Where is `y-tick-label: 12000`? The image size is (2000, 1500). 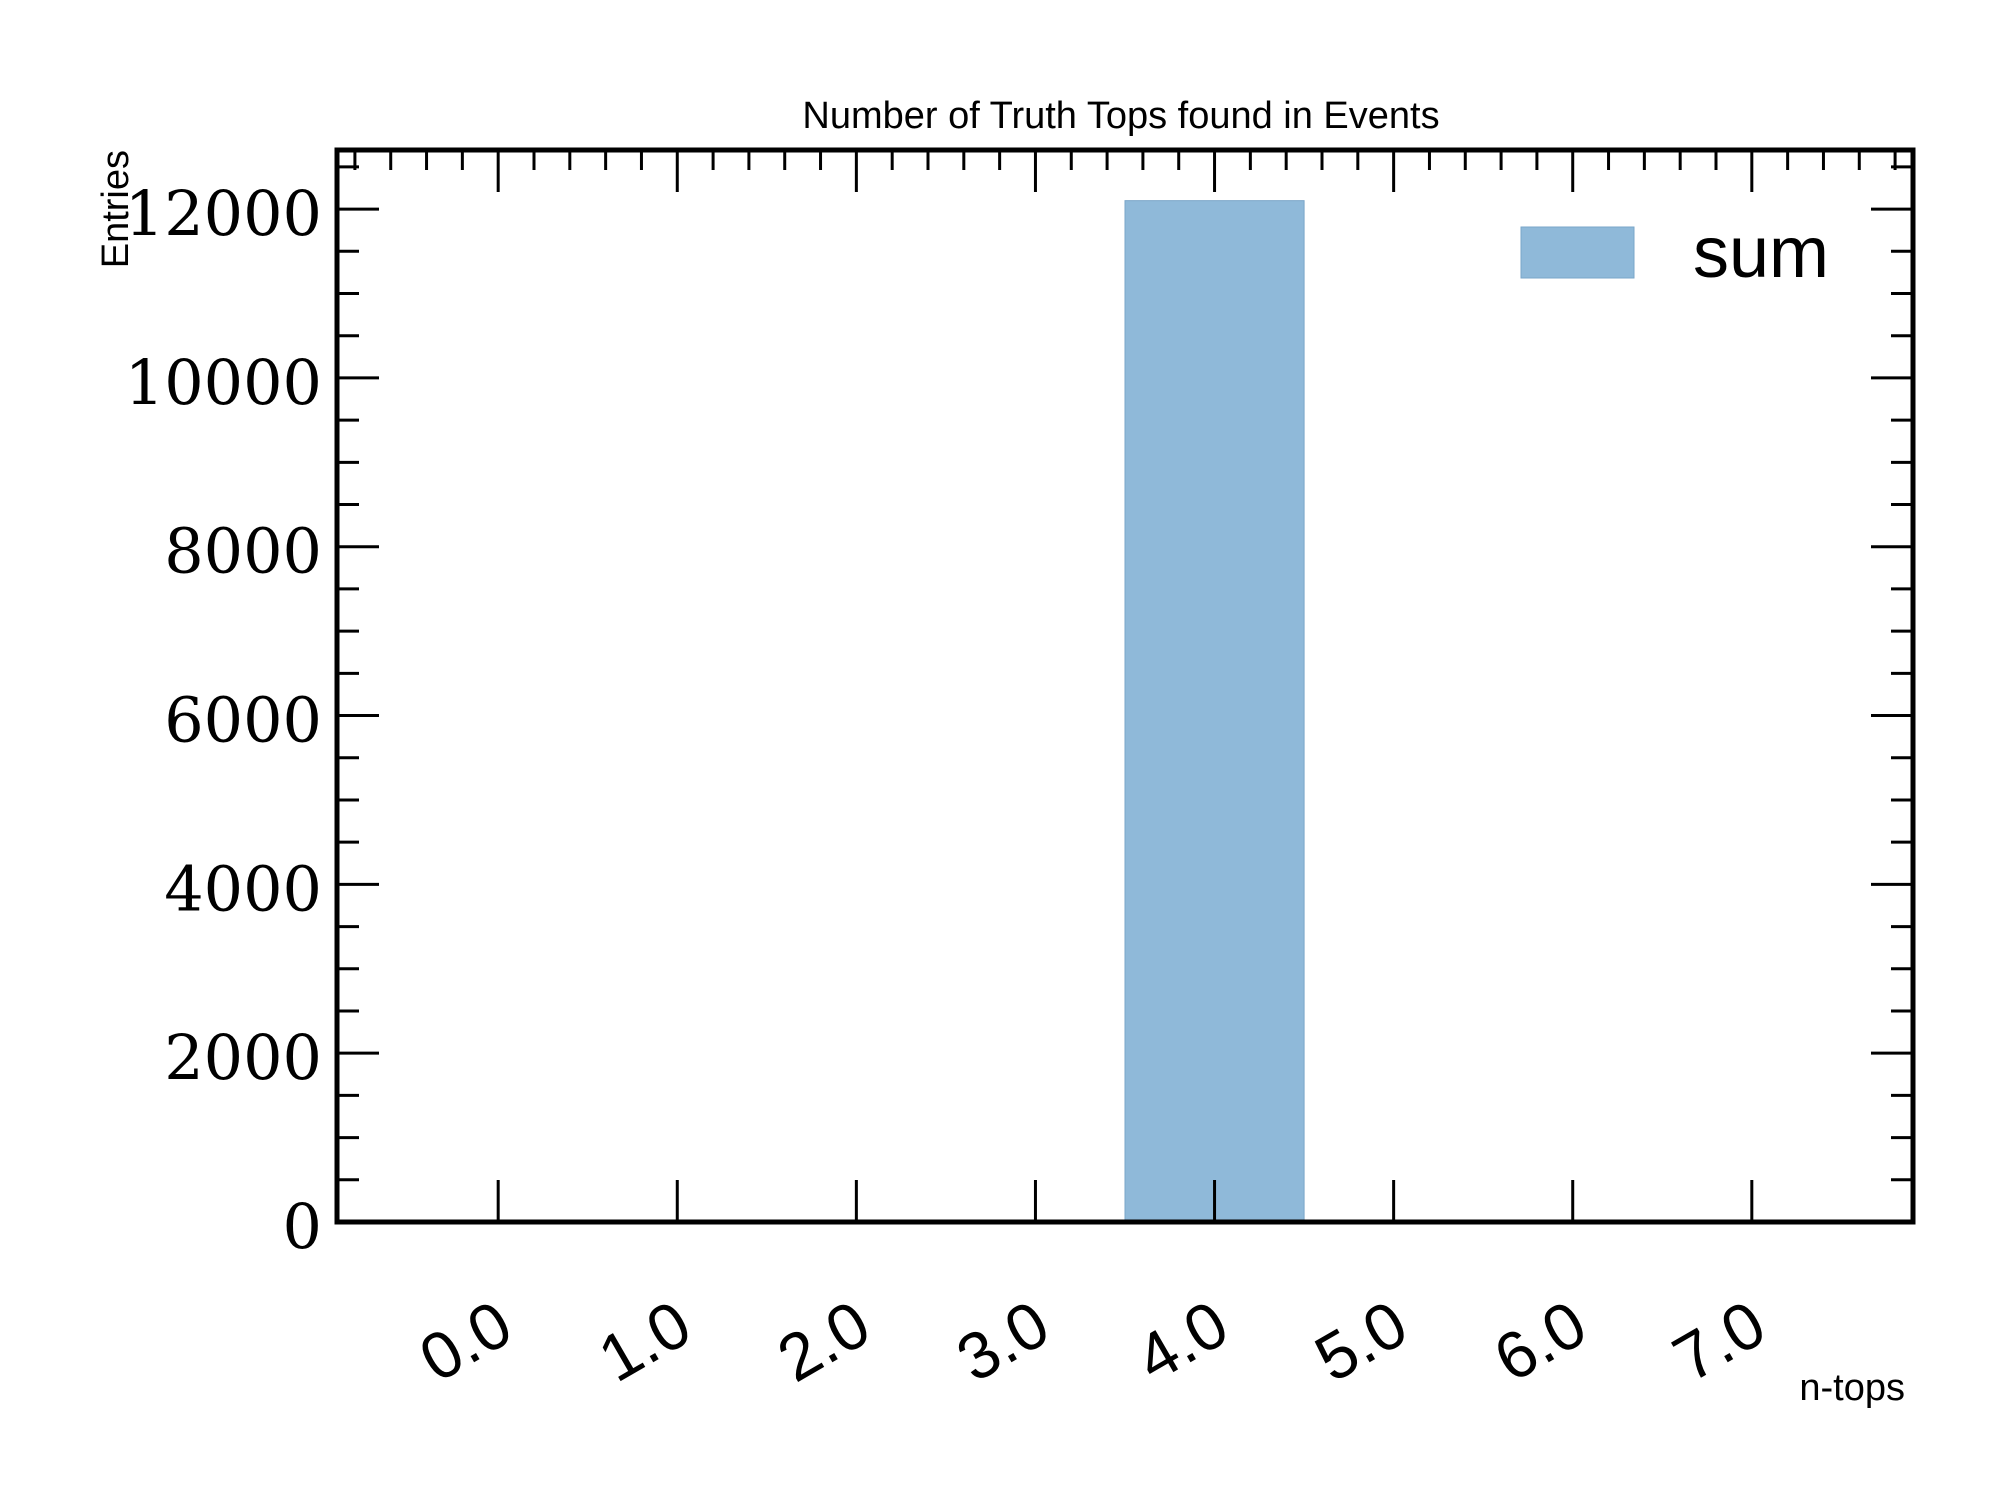 y-tick-label: 12000 is located at coordinates (223, 213).